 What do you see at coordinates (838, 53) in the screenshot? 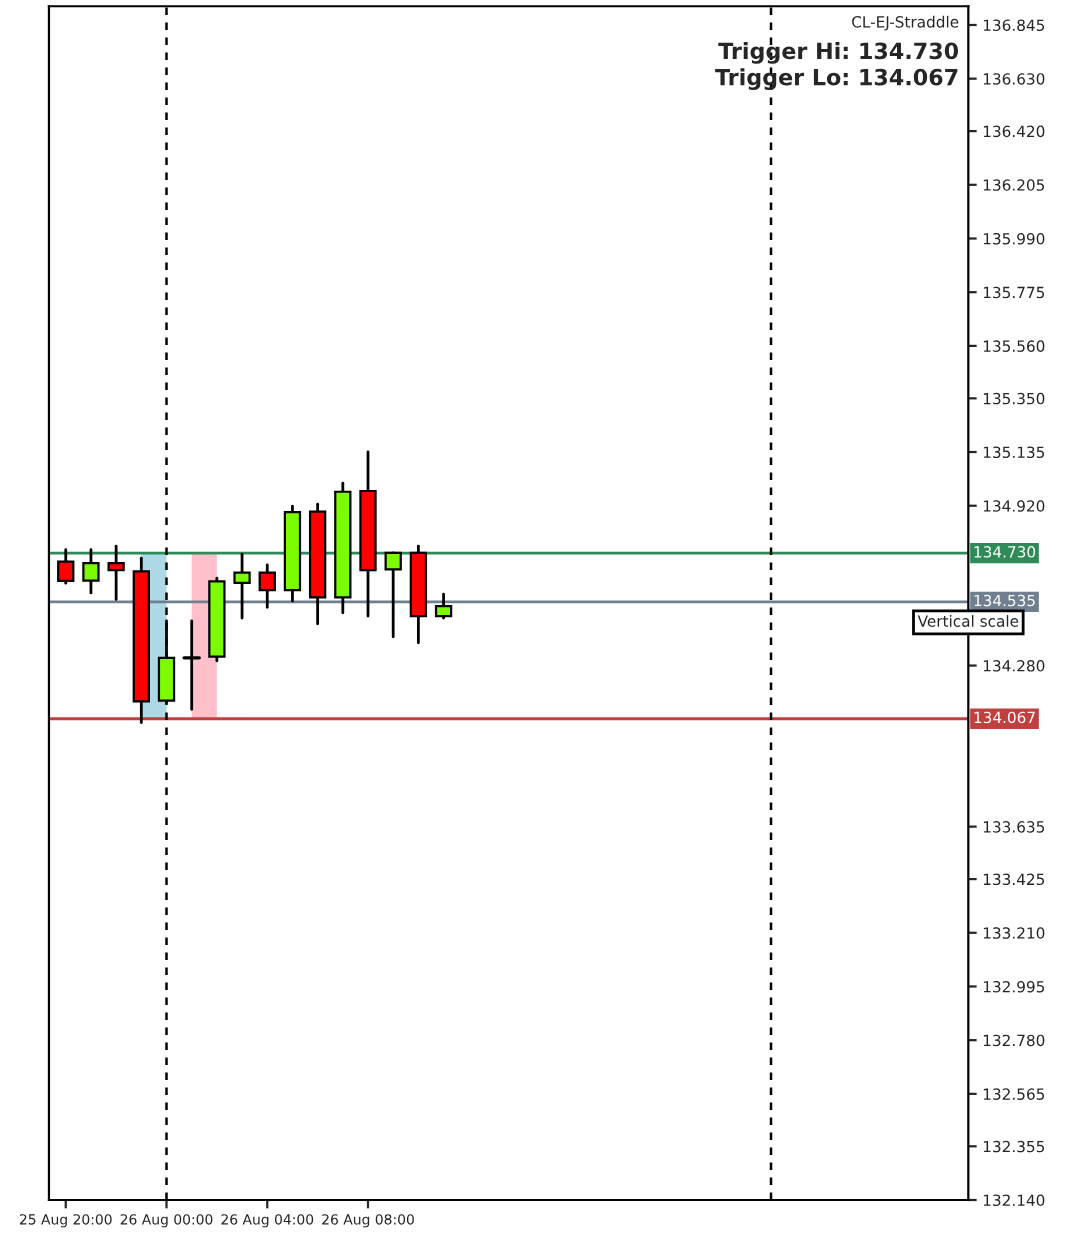
I see `annotation: Trigger Hi: 134.730` at bounding box center [838, 53].